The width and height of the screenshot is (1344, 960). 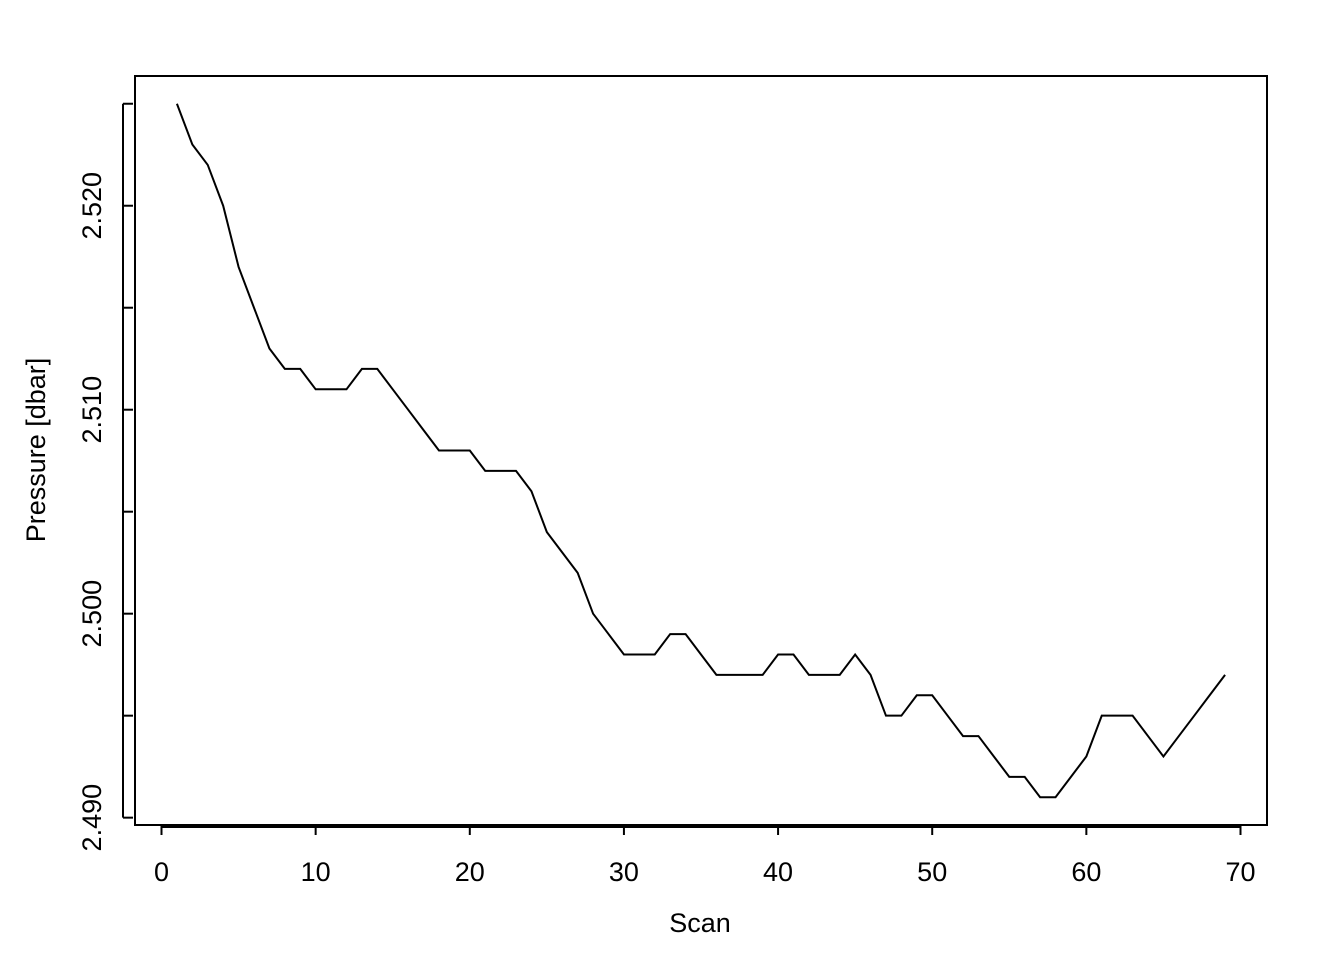 I want to click on x-tick-label: 30, so click(x=624, y=872).